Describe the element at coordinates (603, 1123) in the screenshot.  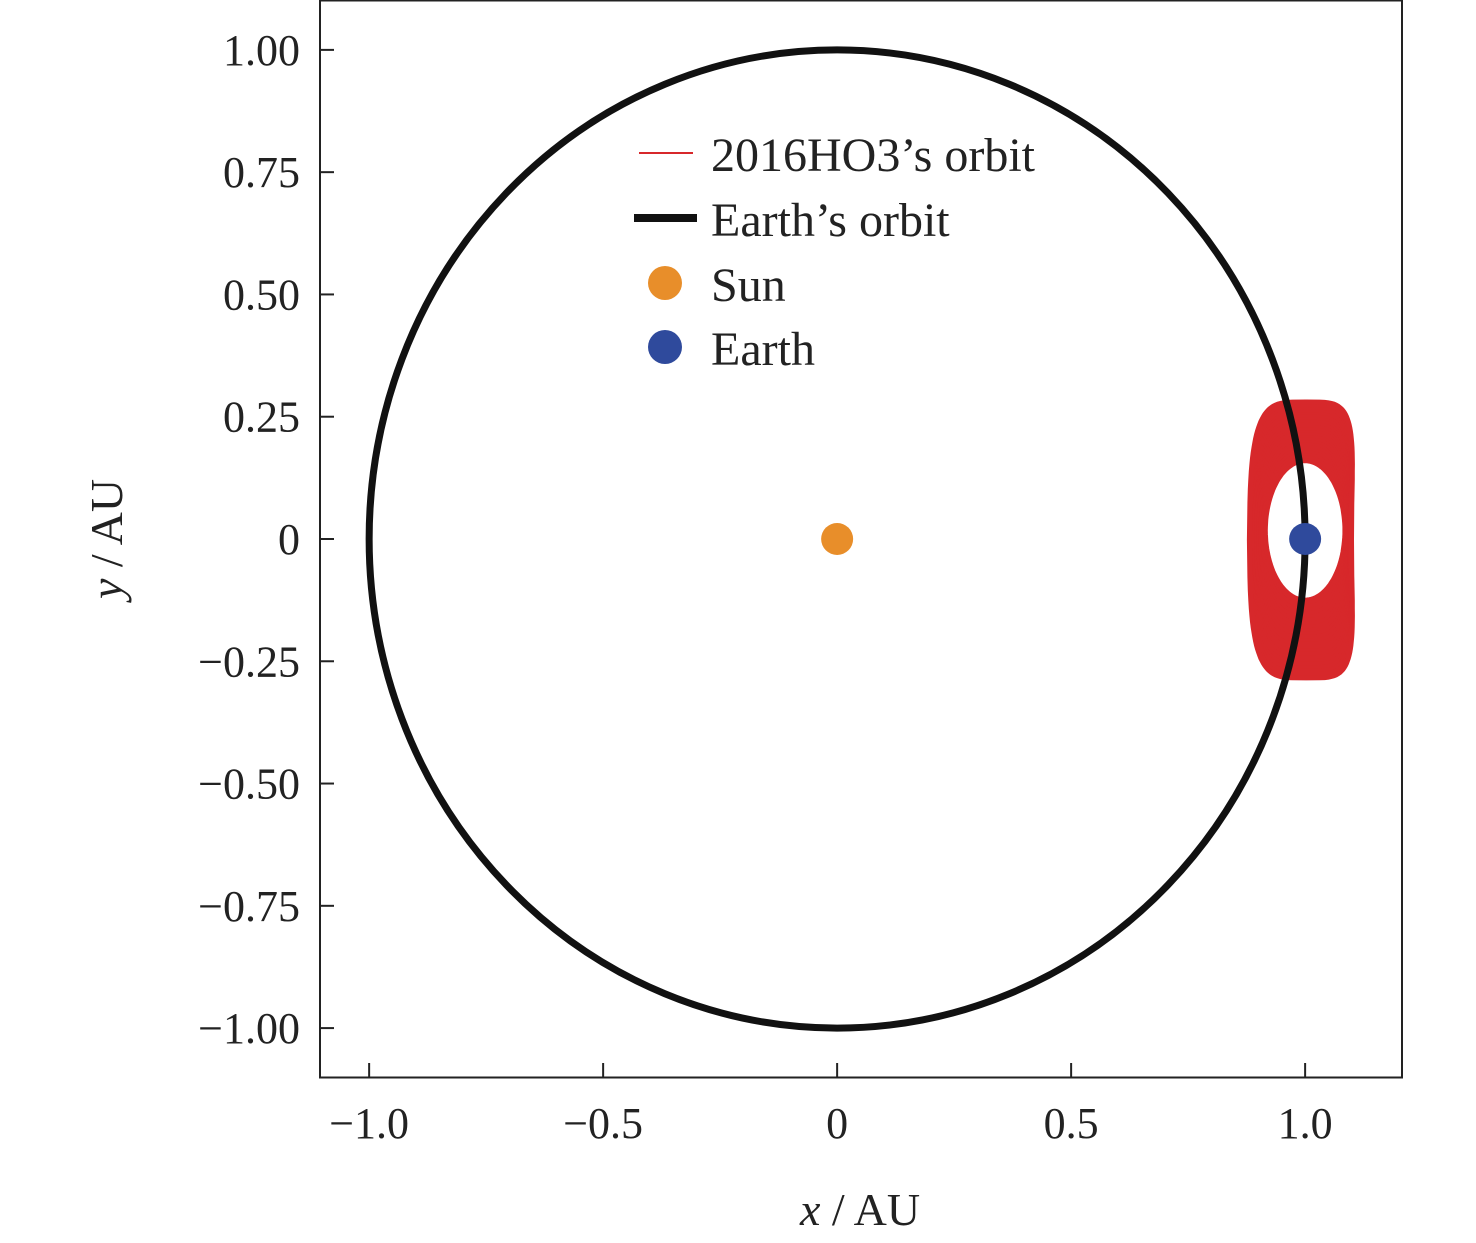
I see `x-tick-label: −0.5` at that location.